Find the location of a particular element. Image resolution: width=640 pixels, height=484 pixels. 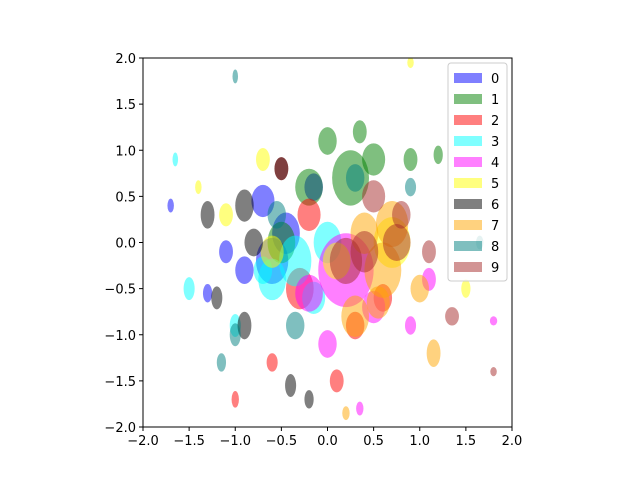

legend-label: 6 is located at coordinates (495, 205).